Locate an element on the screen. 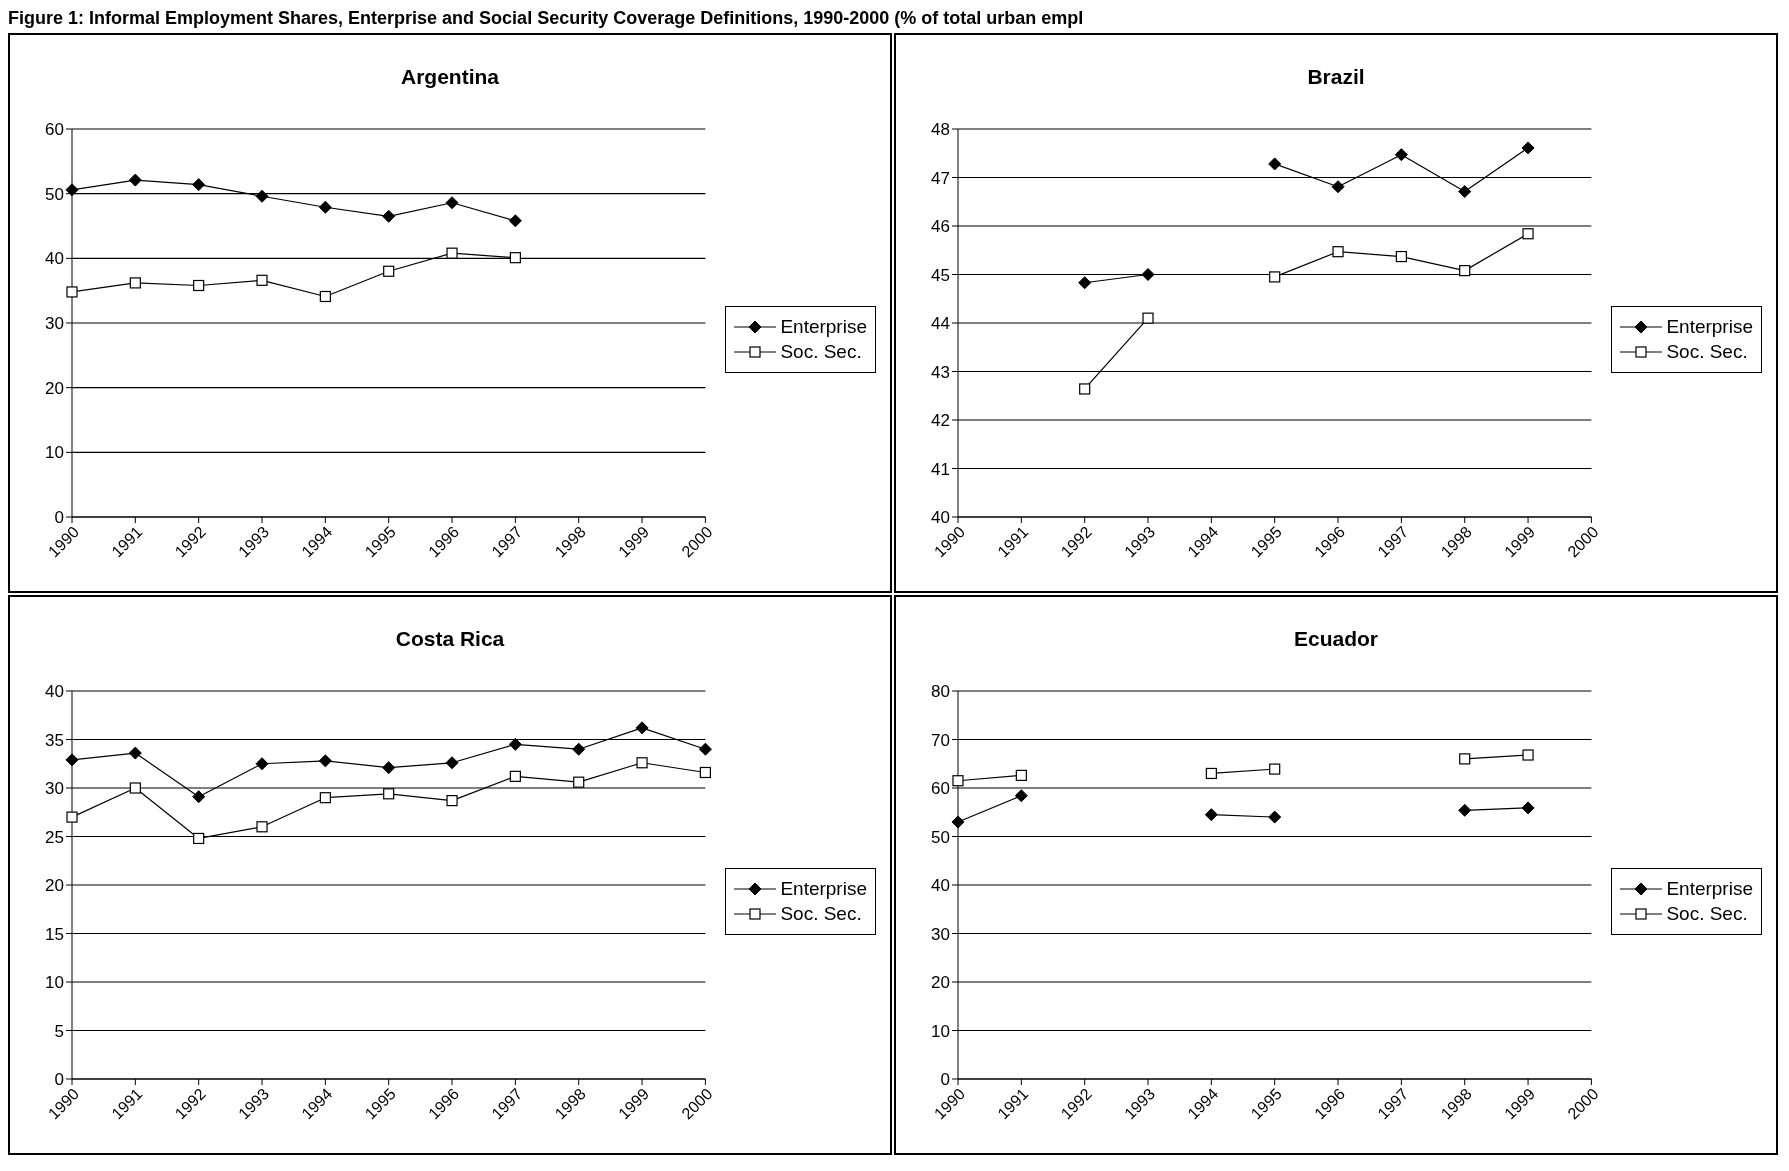 The width and height of the screenshot is (1789, 1171). y-tick-label: 15 is located at coordinates (54, 934).